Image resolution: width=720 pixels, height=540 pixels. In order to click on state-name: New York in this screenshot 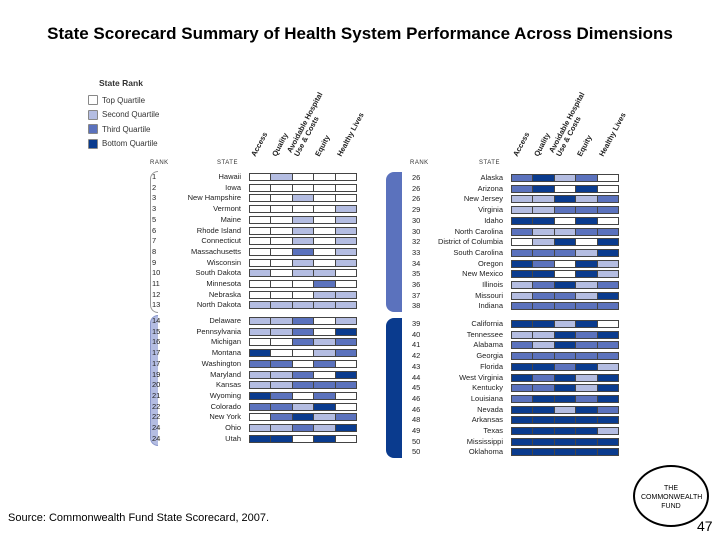, I will do `click(225, 417)`.